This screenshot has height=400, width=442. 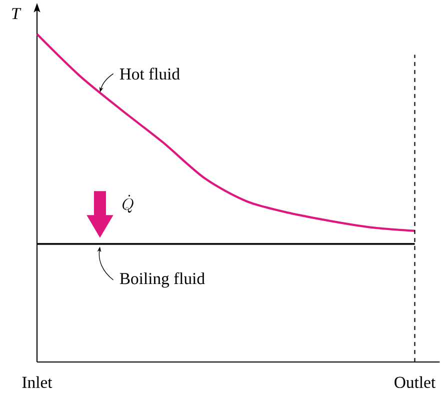 I want to click on series-label: Boiling fluid, so click(x=162, y=280).